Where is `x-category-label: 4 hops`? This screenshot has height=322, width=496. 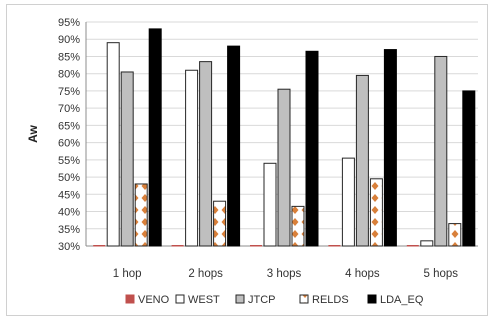 x-category-label: 4 hops is located at coordinates (362, 274).